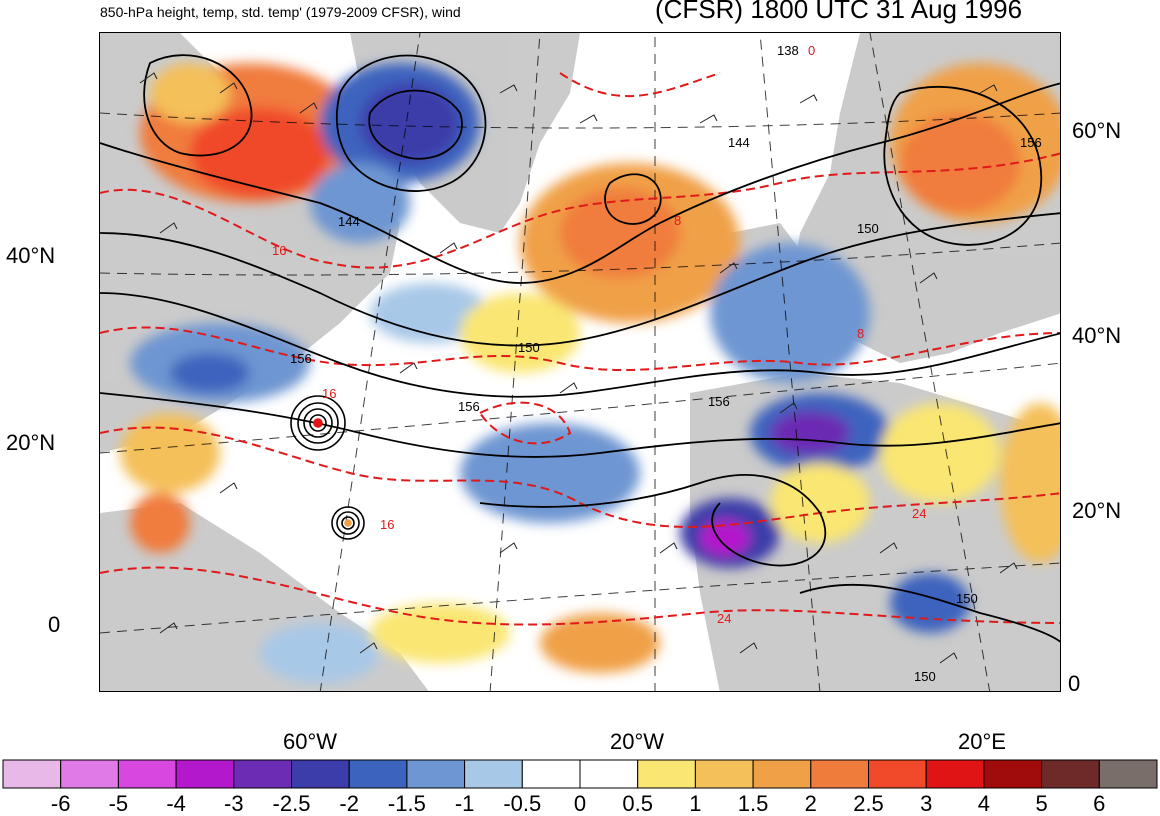 This screenshot has height=816, width=1160. I want to click on lat-label-right: 40°N, so click(1097, 335).